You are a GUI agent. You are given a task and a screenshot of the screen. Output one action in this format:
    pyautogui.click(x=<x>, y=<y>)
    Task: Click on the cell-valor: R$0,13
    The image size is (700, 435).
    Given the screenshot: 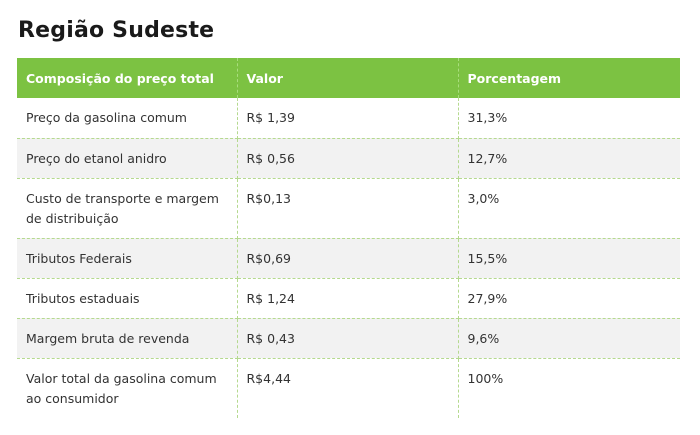 What is the action you would take?
    pyautogui.click(x=348, y=208)
    